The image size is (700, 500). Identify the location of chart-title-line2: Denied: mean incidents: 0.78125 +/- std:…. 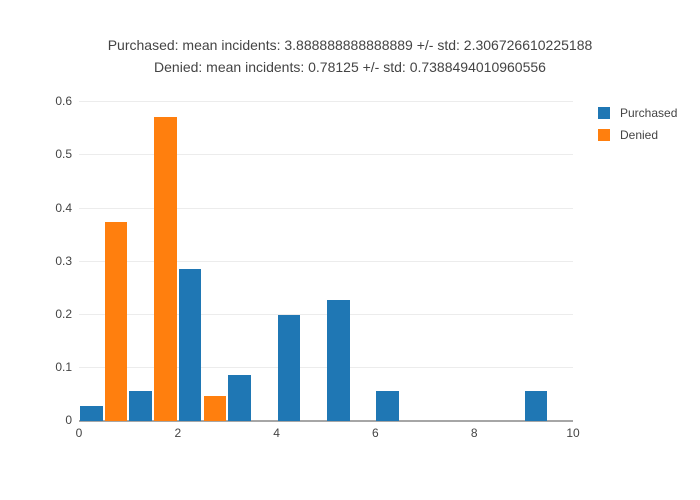
(350, 67).